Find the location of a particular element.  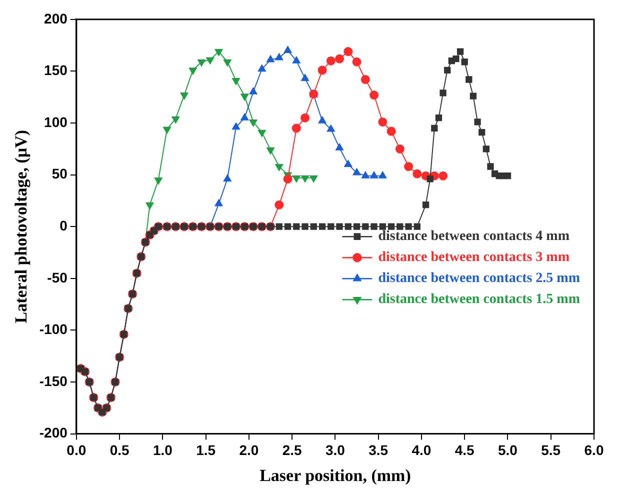

y-tick-label: 100 is located at coordinates (56, 122).